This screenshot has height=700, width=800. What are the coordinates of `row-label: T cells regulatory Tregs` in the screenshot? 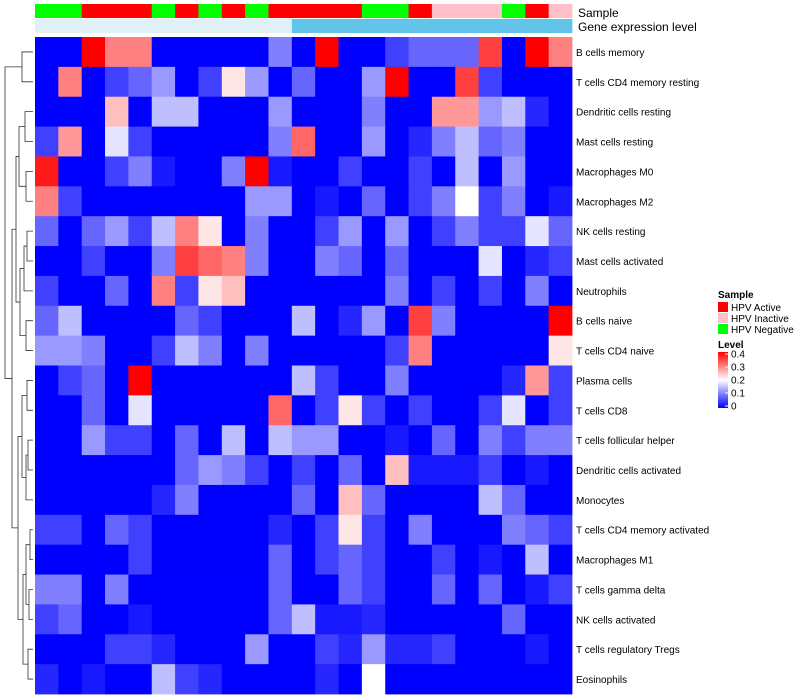 It's located at (628, 650).